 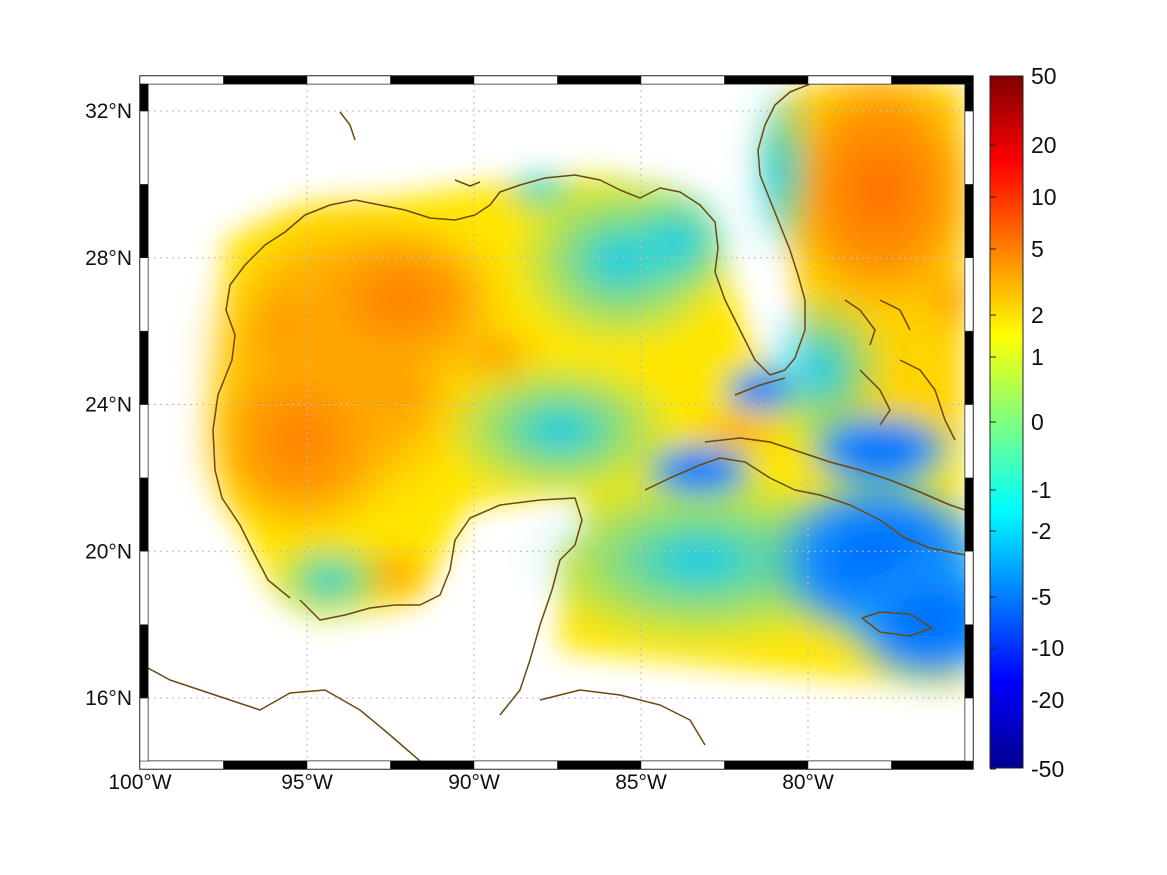 I want to click on gulf-coast, so click(x=284, y=714).